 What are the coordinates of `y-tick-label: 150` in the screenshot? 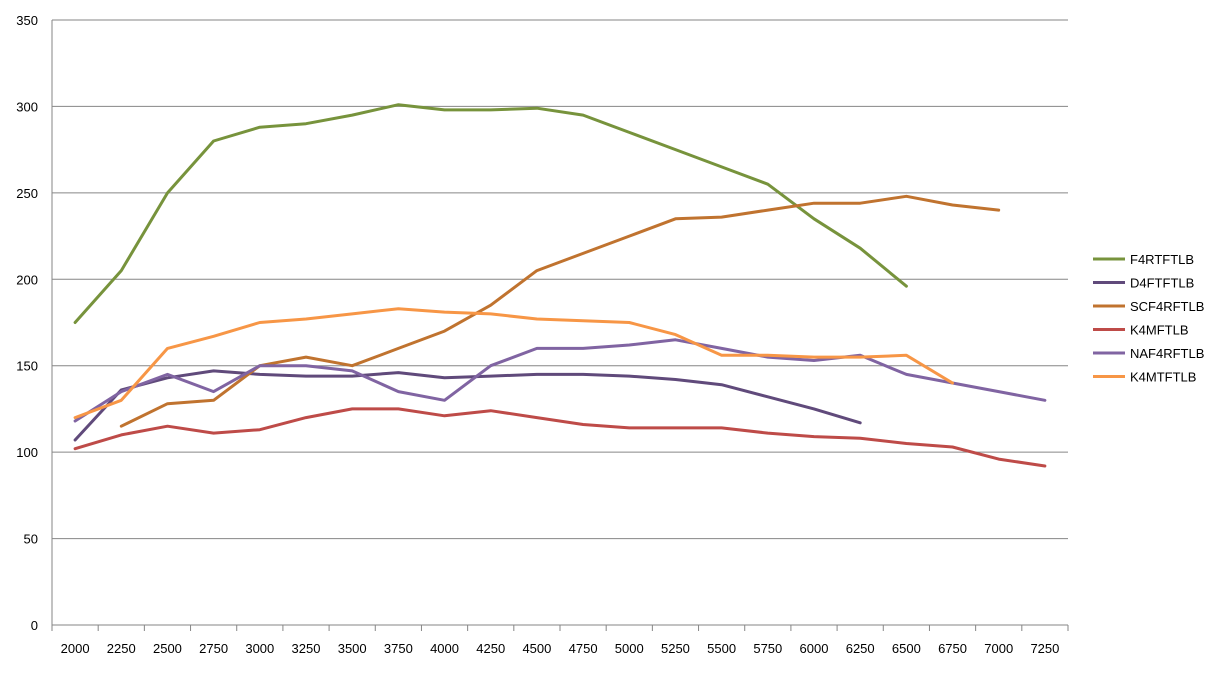 It's located at (27, 366).